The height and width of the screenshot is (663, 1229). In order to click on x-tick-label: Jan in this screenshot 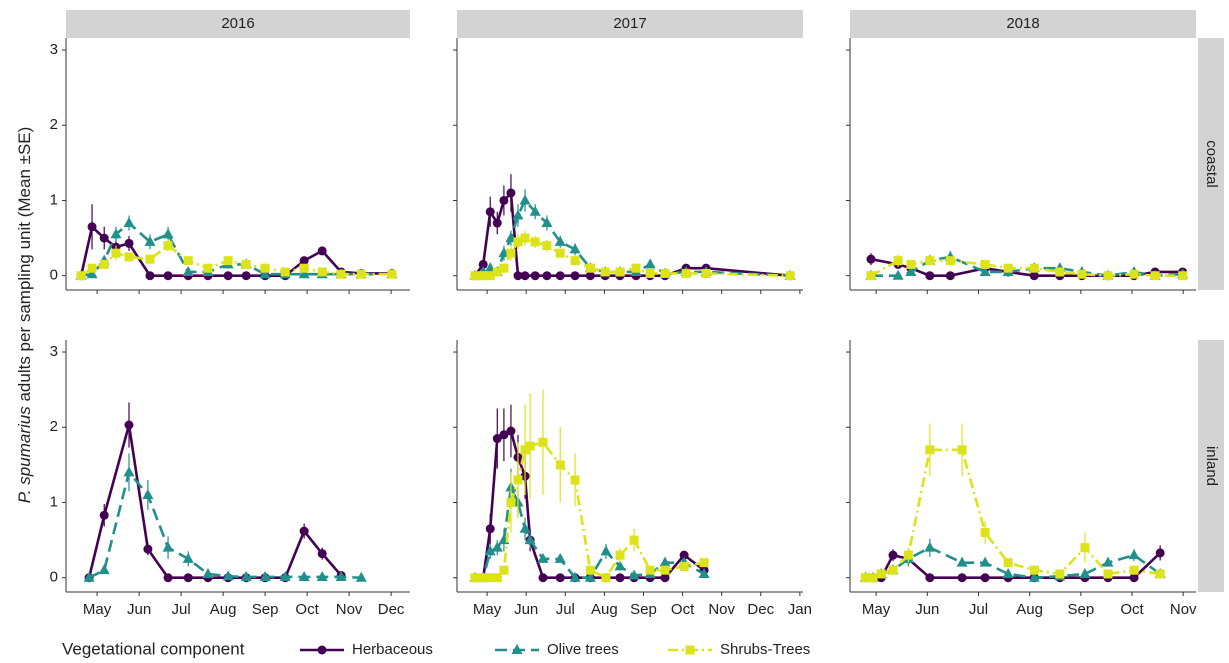, I will do `click(800, 609)`.